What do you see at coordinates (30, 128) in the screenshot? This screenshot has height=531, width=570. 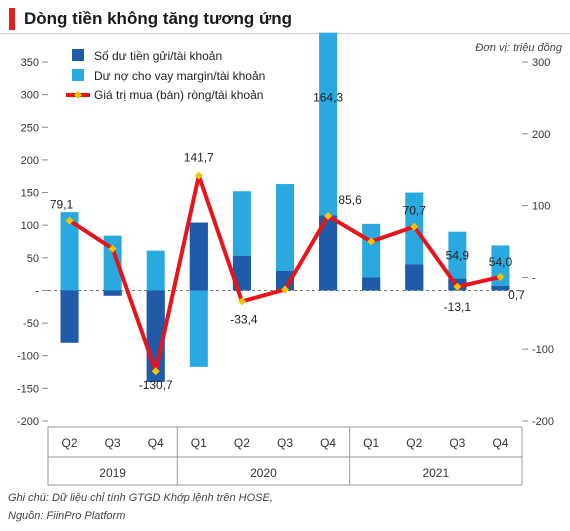 I see `y-left-tick-label: 250` at bounding box center [30, 128].